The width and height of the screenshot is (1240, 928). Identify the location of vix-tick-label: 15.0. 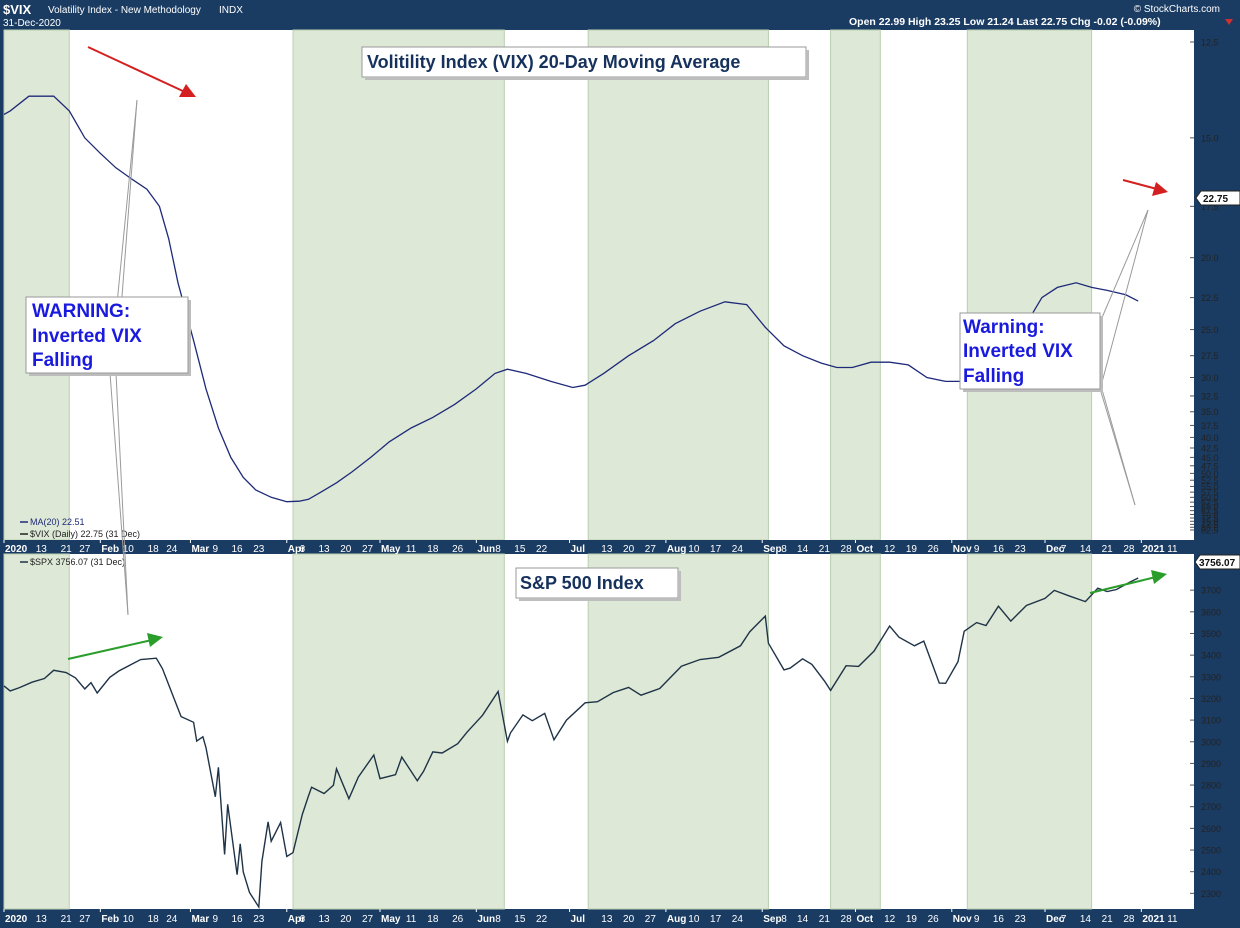
(1210, 138).